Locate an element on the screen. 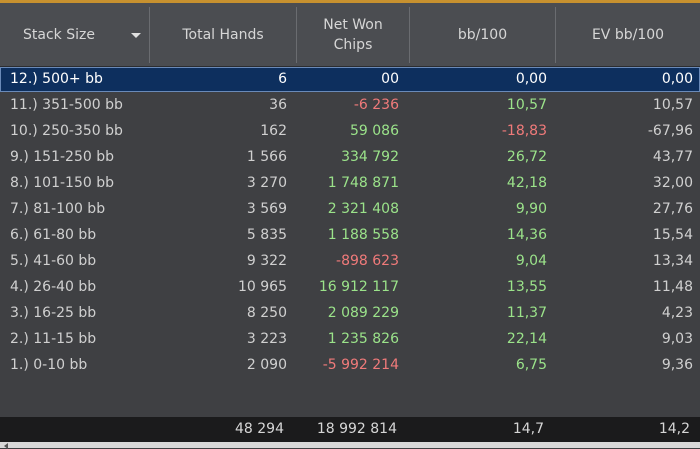  stack-size-cell: 7.) 81-100 bb is located at coordinates (58, 209).